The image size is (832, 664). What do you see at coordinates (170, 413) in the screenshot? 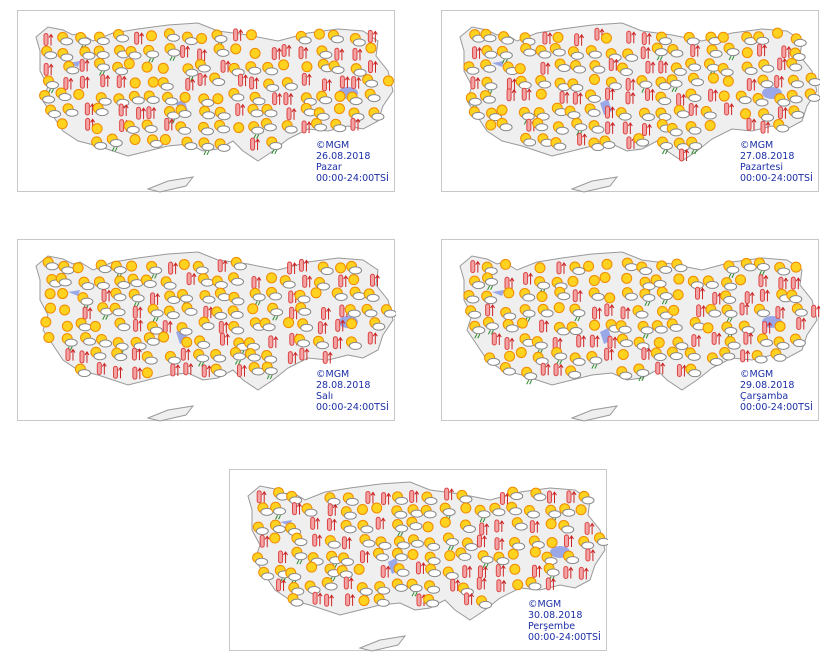
I see `cyprus-outline` at bounding box center [170, 413].